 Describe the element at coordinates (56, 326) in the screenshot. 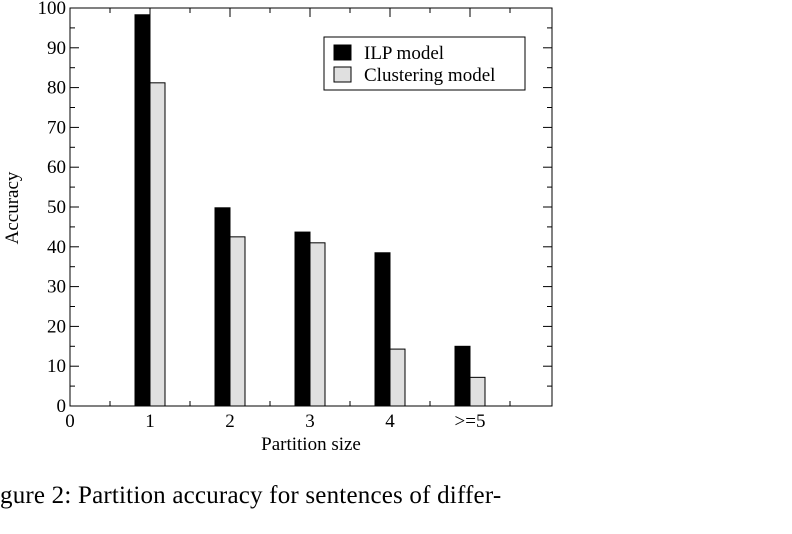

I see `y-tick-label: 20` at that location.